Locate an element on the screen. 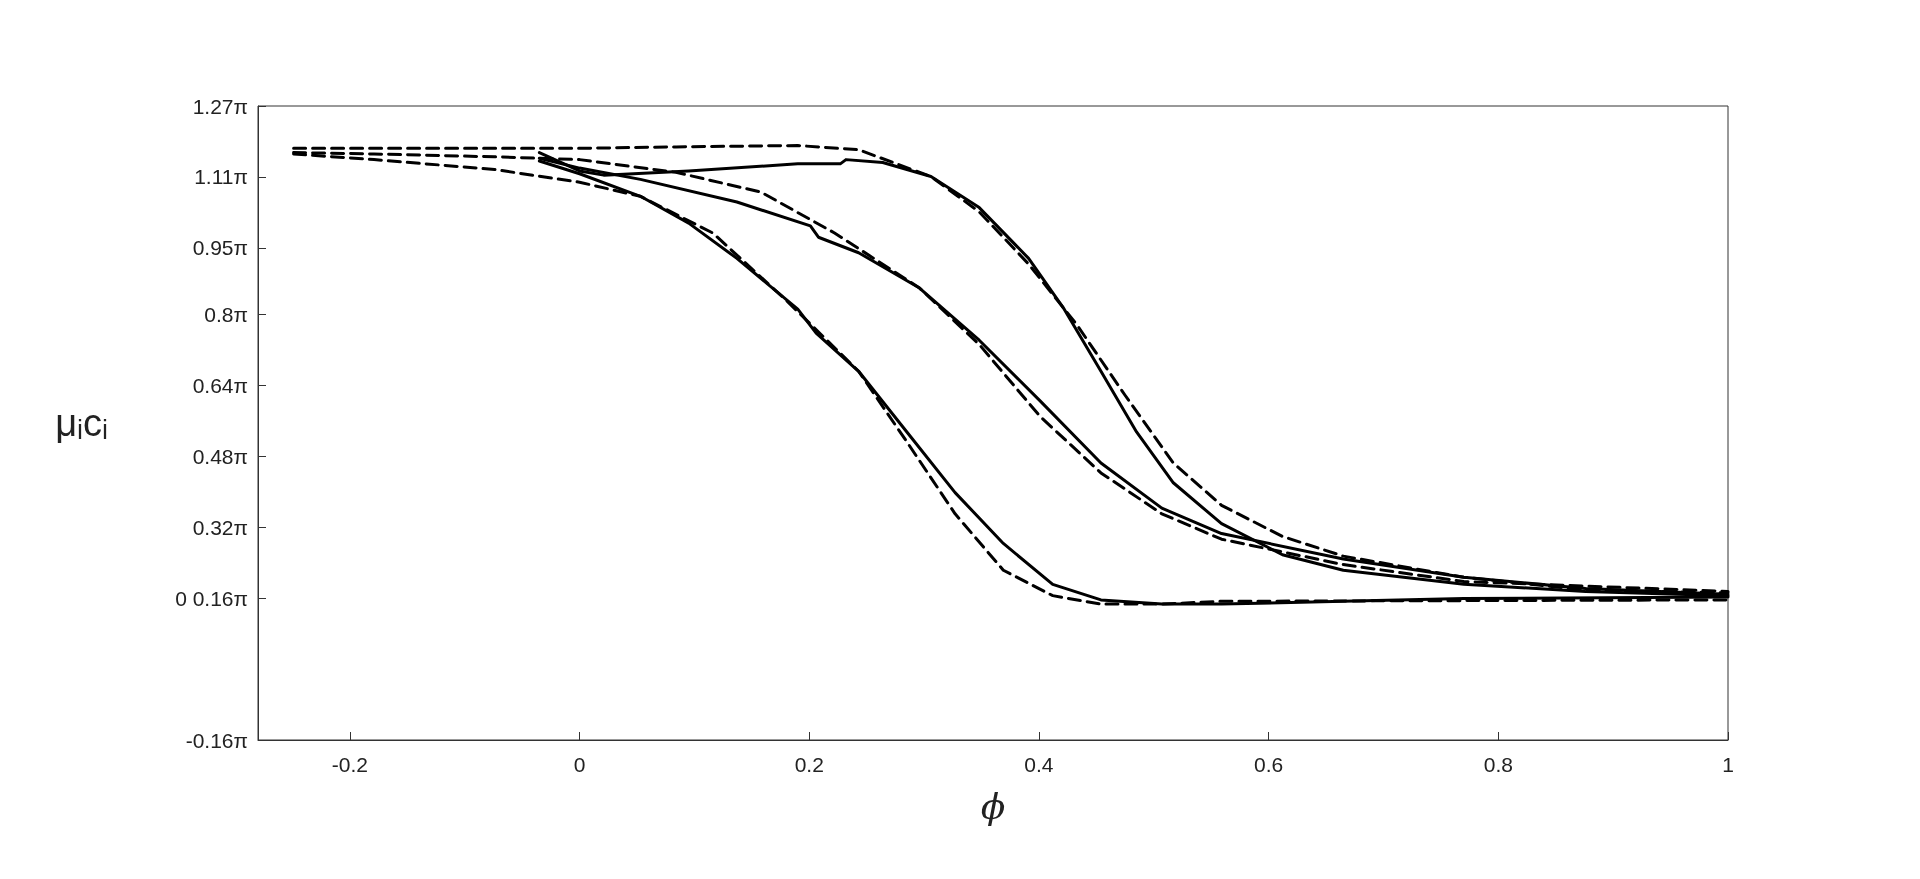  y-tick-label: -0.16π is located at coordinates (216, 740).